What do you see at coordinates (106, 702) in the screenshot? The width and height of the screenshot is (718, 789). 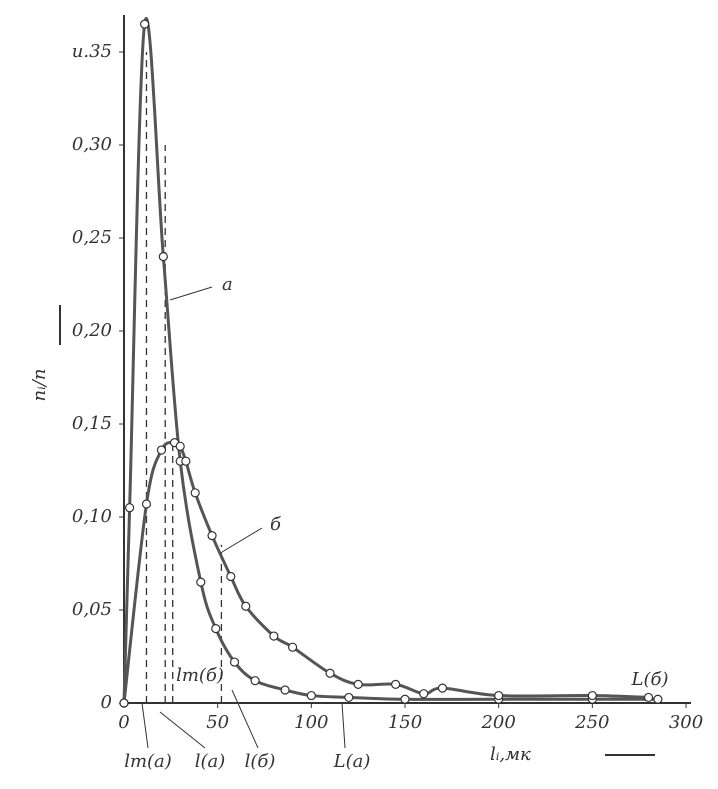 I see `y-tick-label: 0` at bounding box center [106, 702].